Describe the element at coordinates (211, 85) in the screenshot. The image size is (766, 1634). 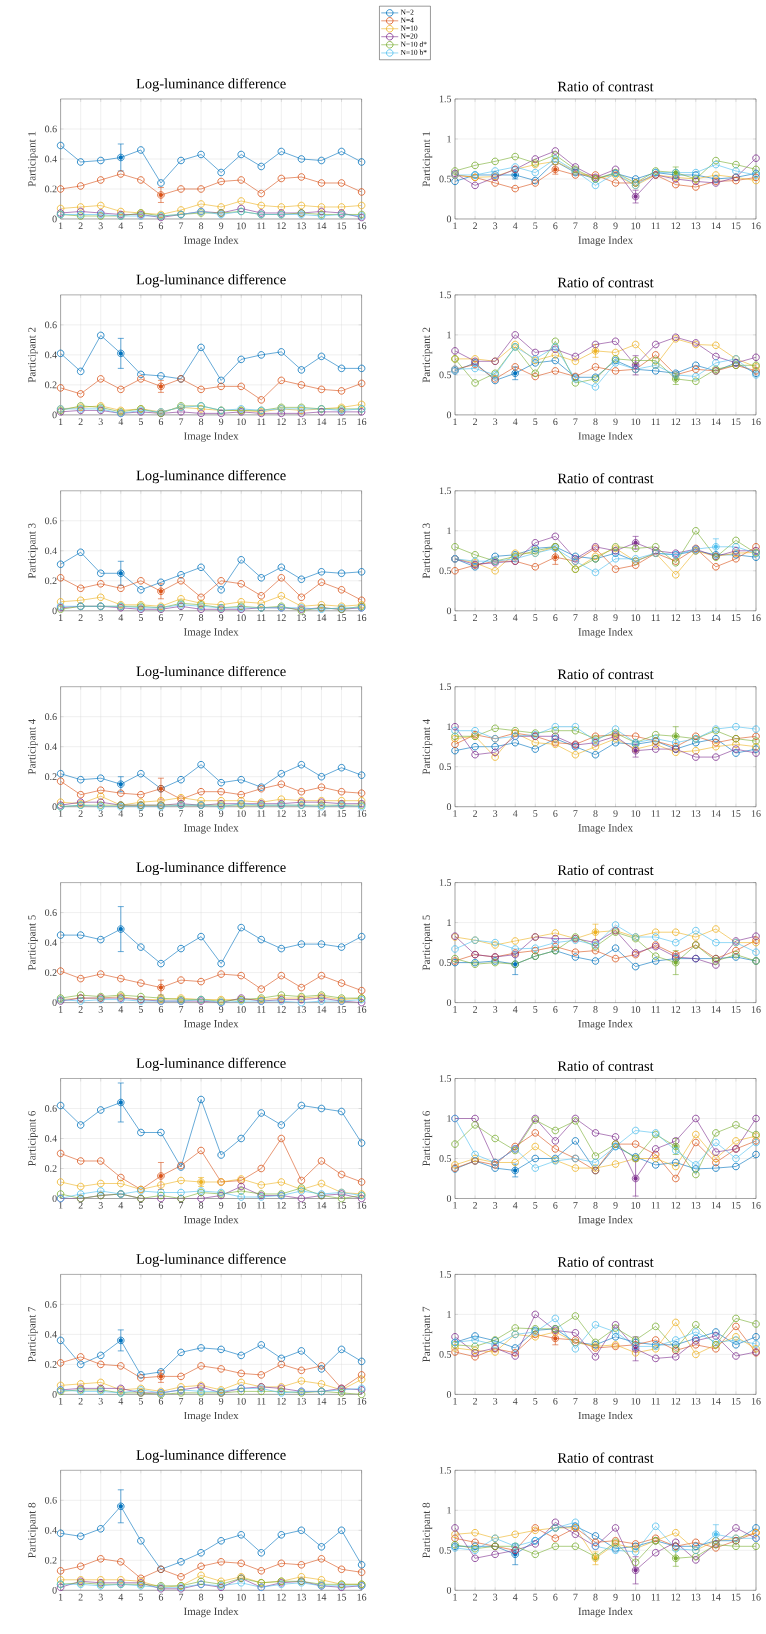
I see `chart-title: Log-luminance difference` at that location.